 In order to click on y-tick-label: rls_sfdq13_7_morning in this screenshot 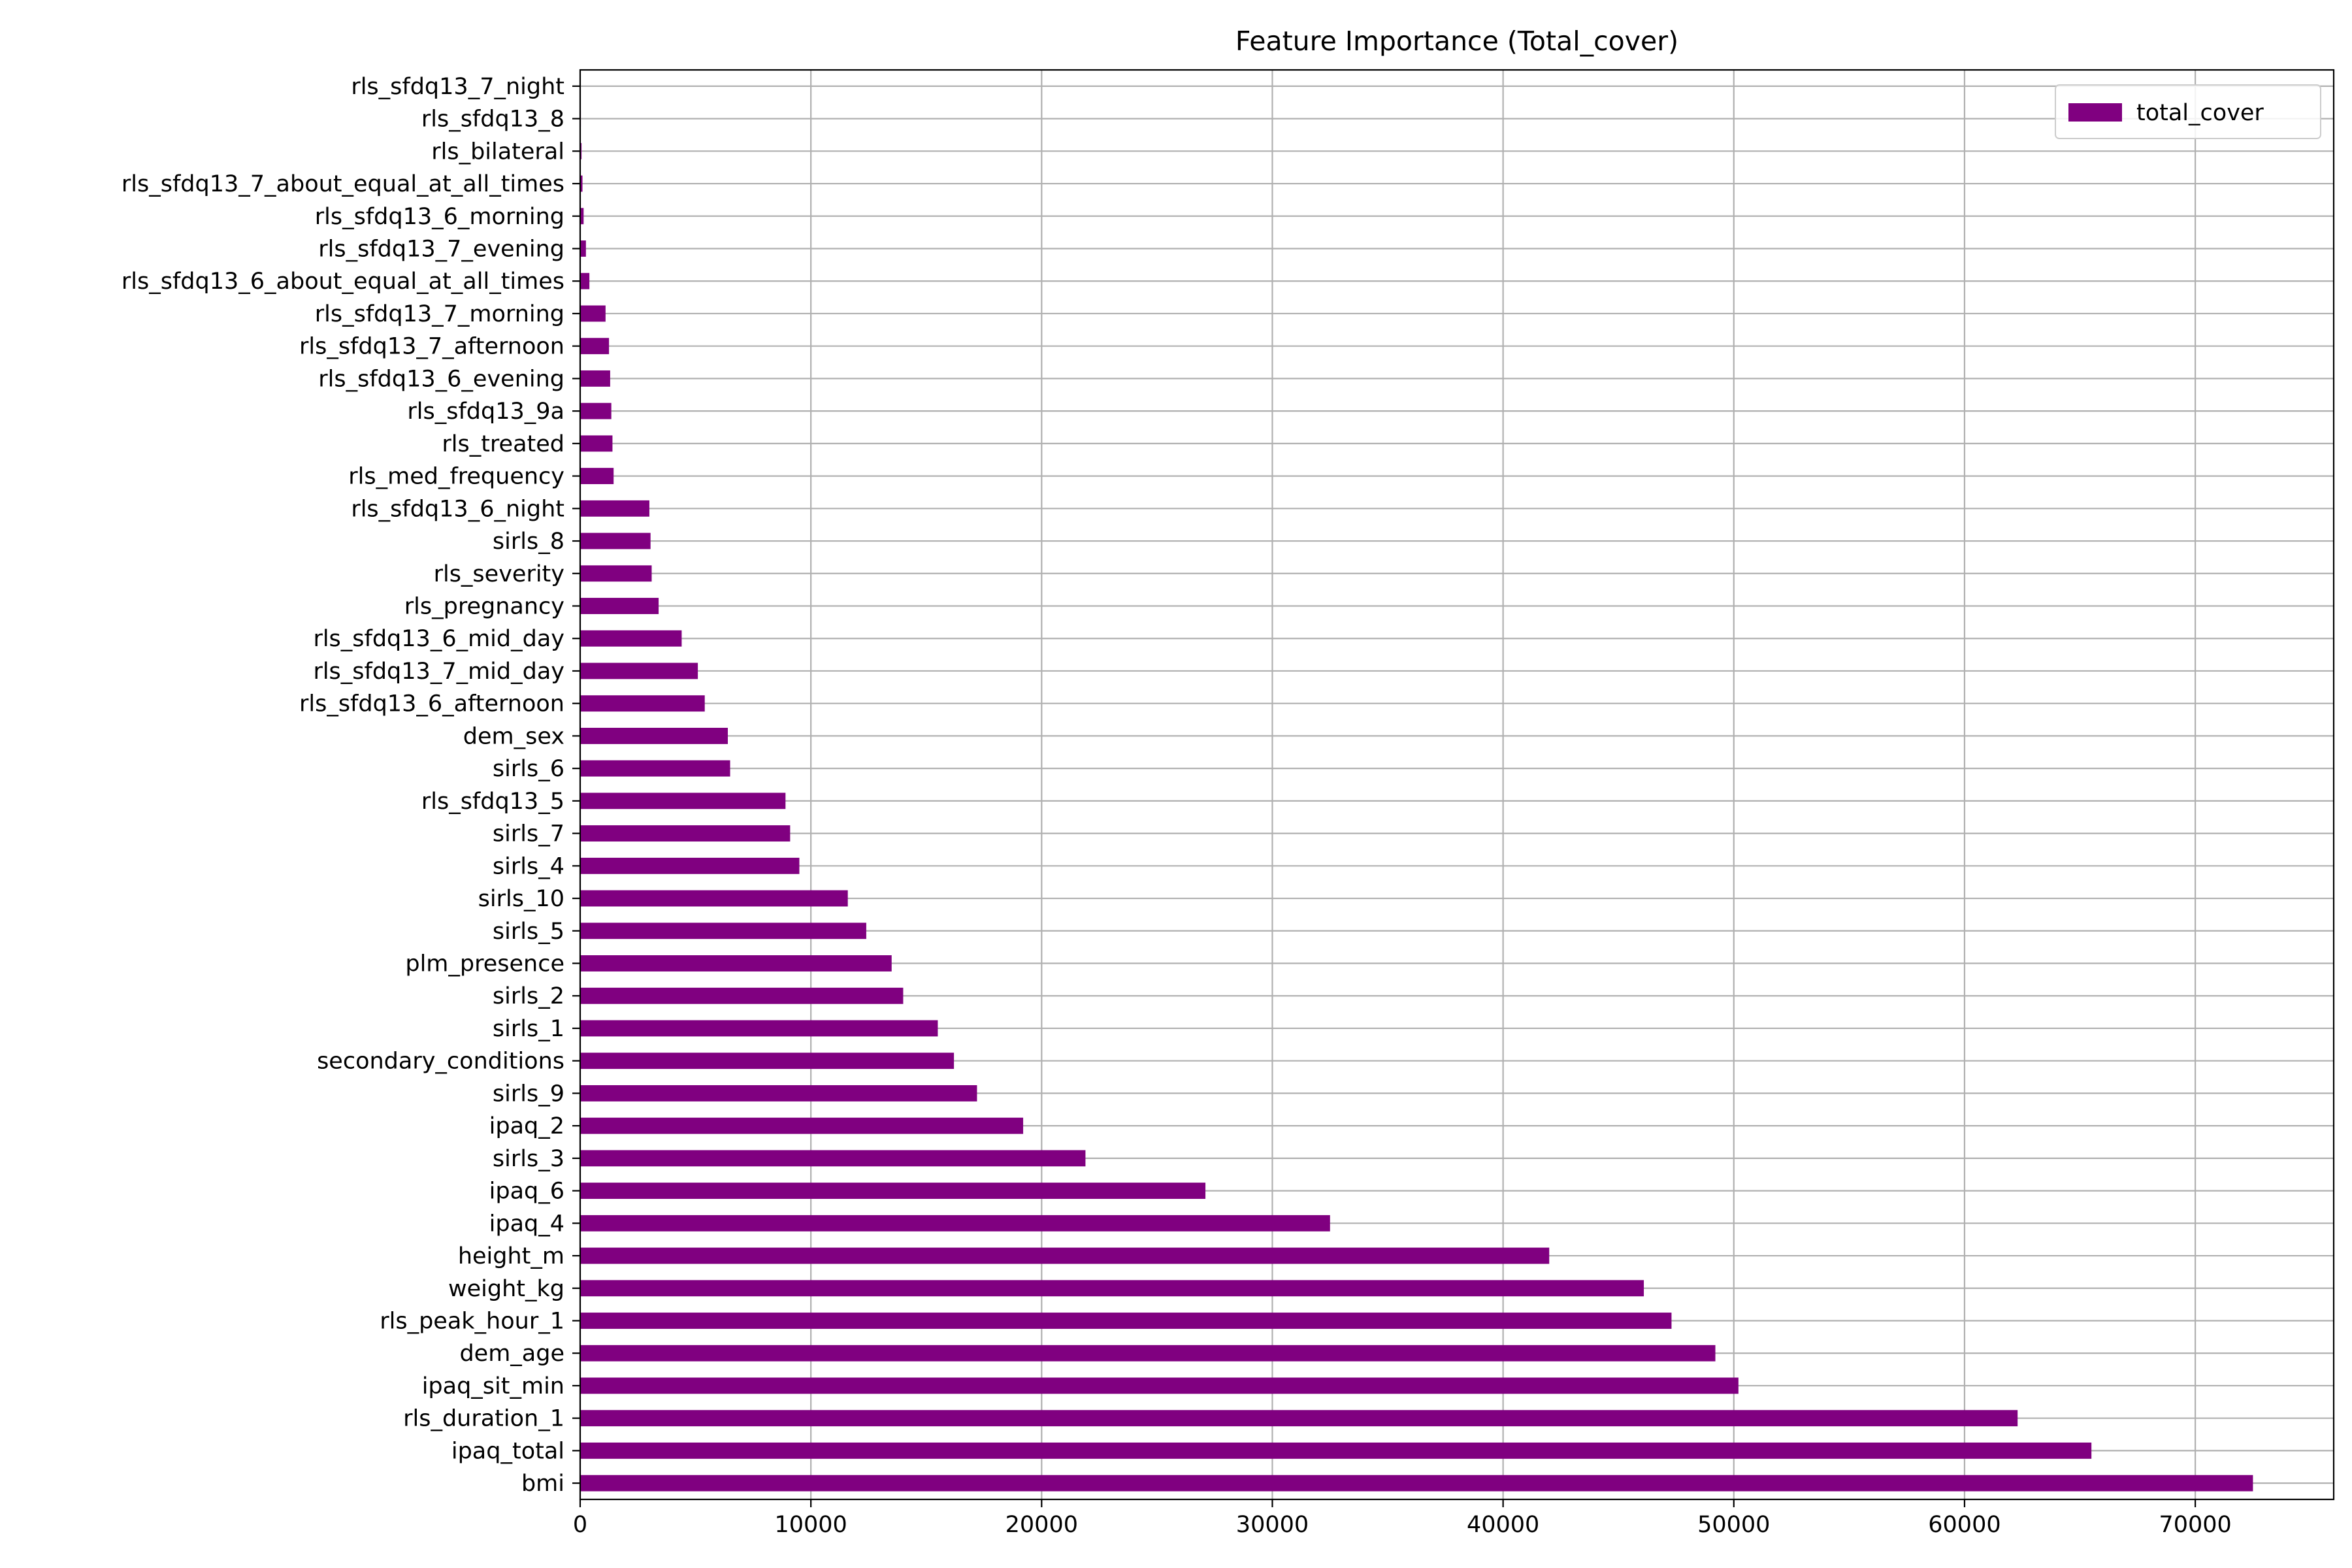, I will do `click(439, 314)`.